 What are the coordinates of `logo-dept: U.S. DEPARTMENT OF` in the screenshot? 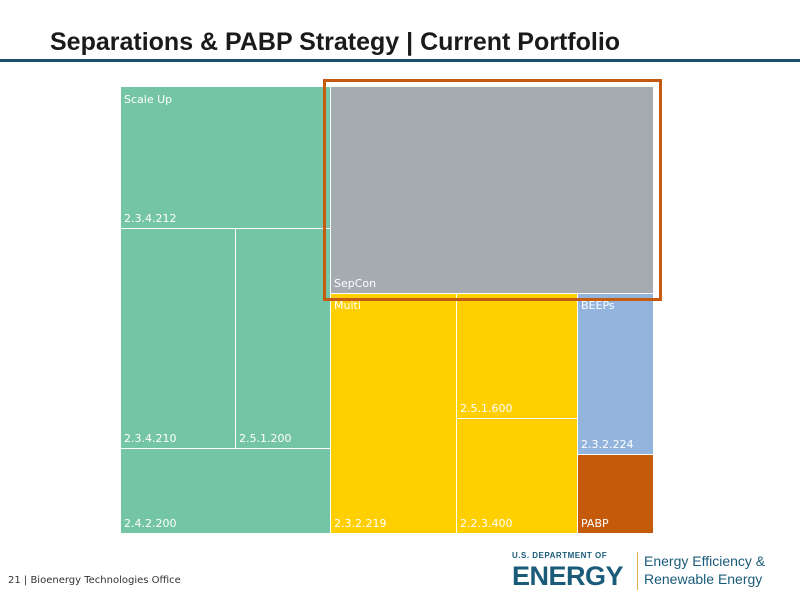 It's located at (560, 555).